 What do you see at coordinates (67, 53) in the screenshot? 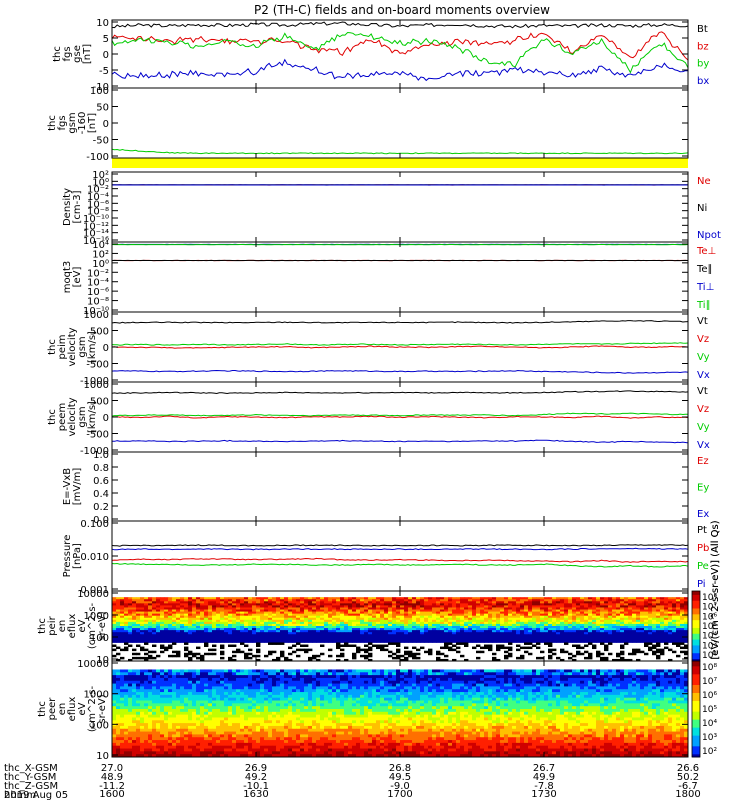
I see `panel-label-line: fgs` at bounding box center [67, 53].